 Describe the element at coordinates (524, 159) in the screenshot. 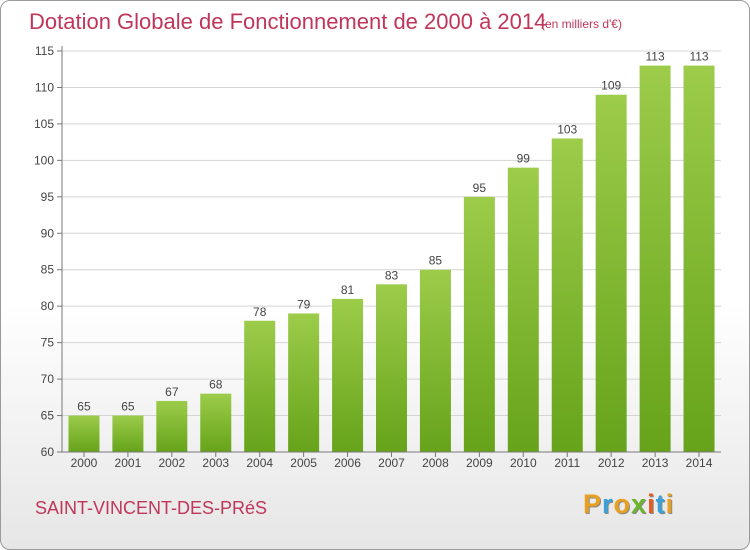

I see `bar-value-label: 99` at that location.